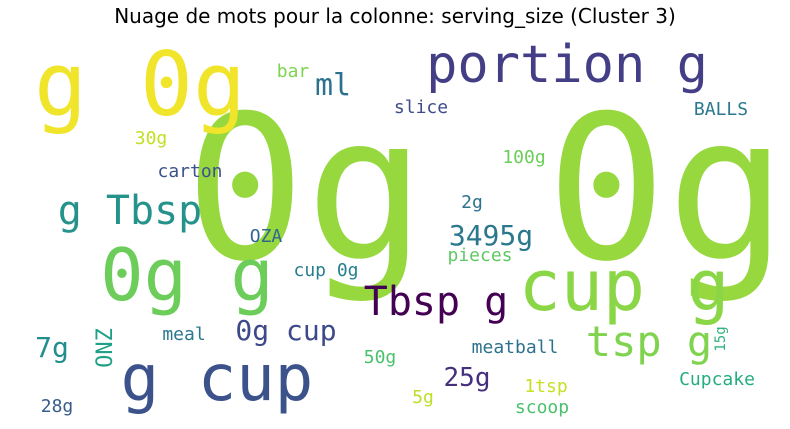  What do you see at coordinates (325, 270) in the screenshot?
I see `word-cup-0g: cup 0g` at bounding box center [325, 270].